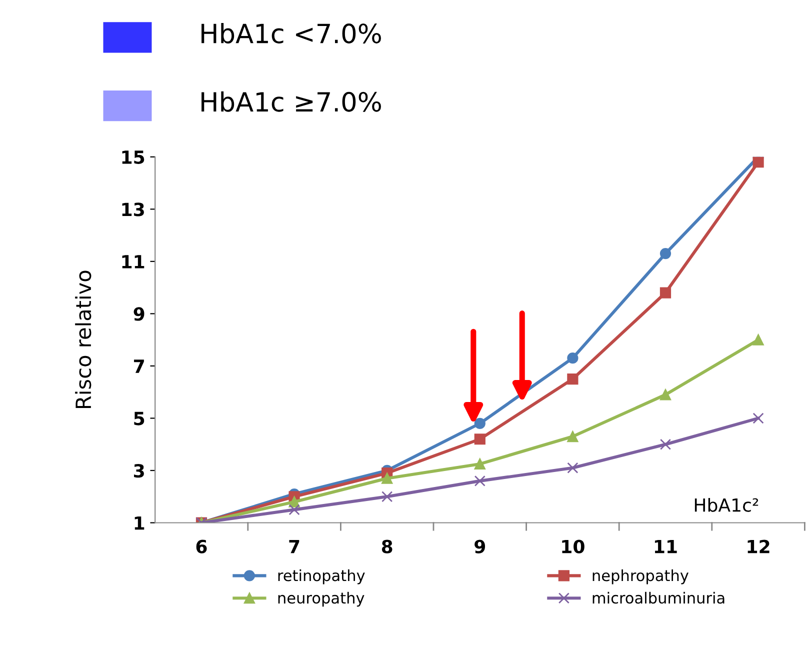 This screenshot has height=651, width=812. I want to click on text: HbA1c ≥7.0%, so click(291, 101).